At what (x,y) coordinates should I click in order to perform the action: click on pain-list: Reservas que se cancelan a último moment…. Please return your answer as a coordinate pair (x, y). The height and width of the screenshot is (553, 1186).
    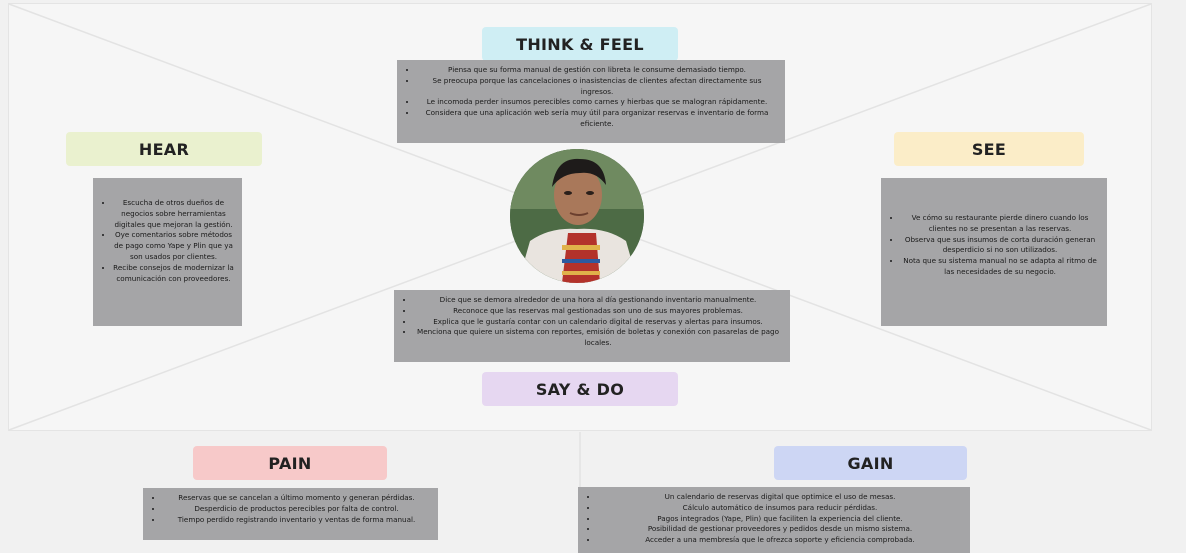
    Looking at the image, I should click on (290, 509).